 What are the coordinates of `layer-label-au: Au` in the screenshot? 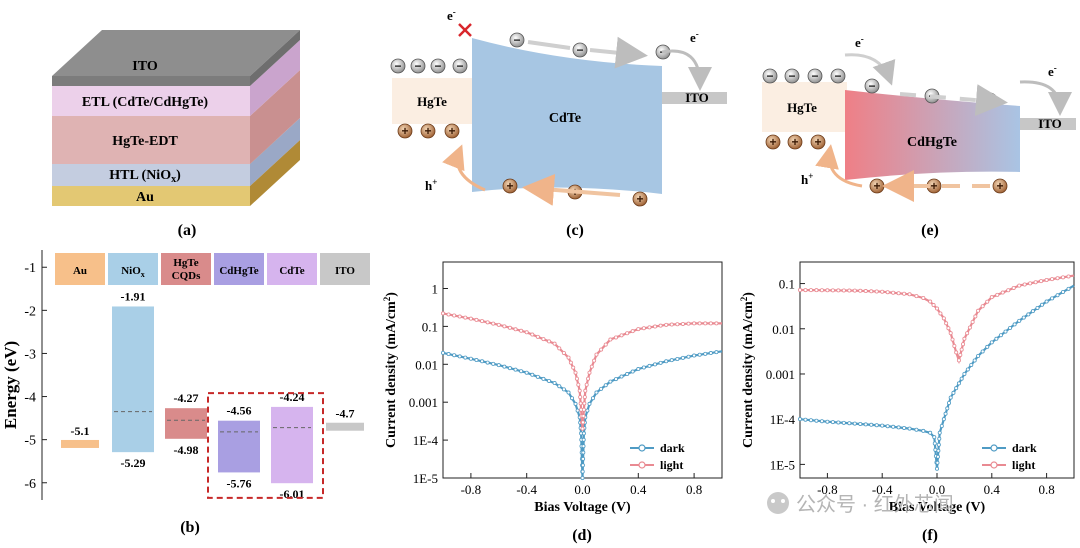 It's located at (145, 197).